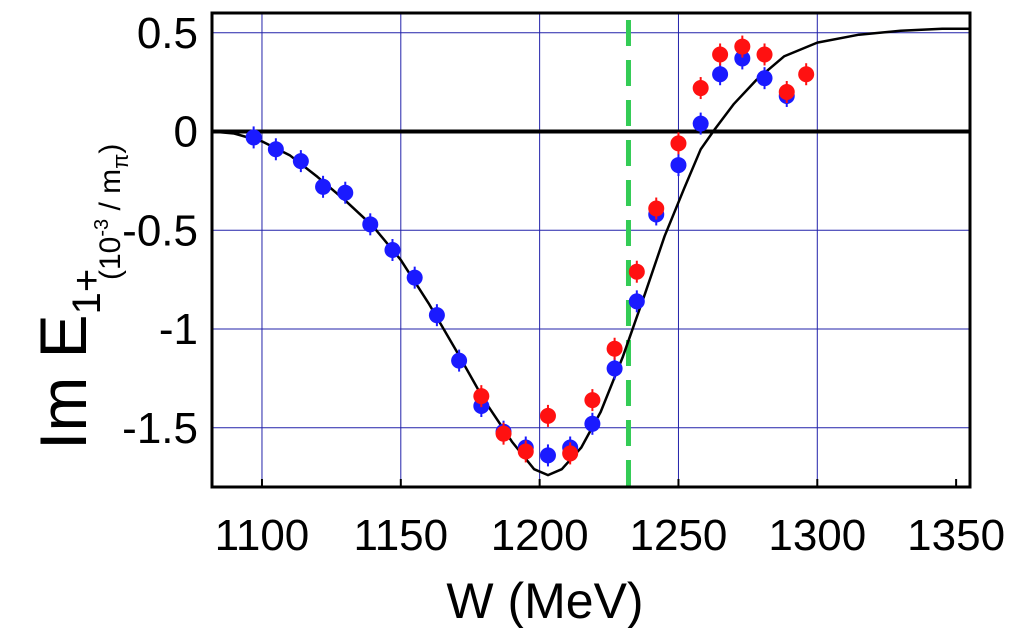 The image size is (1025, 628). What do you see at coordinates (679, 535) in the screenshot?
I see `x-tick-label: 1250` at bounding box center [679, 535].